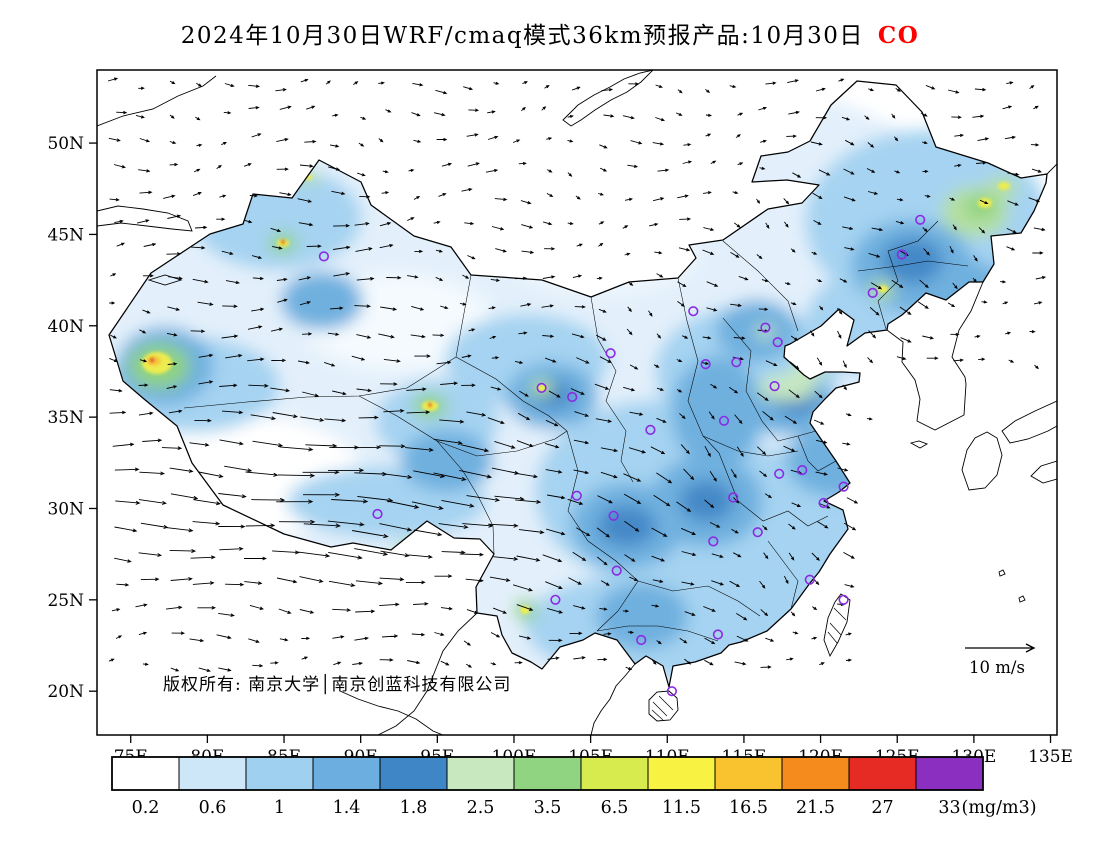 Image resolution: width=1100 pixels, height=850 pixels. I want to click on colorbar-segment, so click(480, 773).